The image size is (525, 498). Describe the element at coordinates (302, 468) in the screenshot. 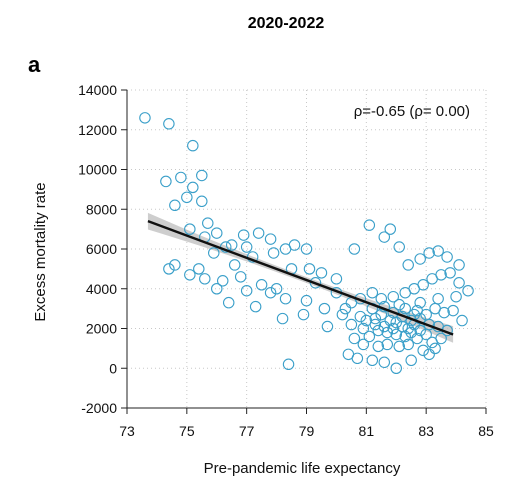

I see `x-axis-label: Pre-pandemic life expectancy` at that location.